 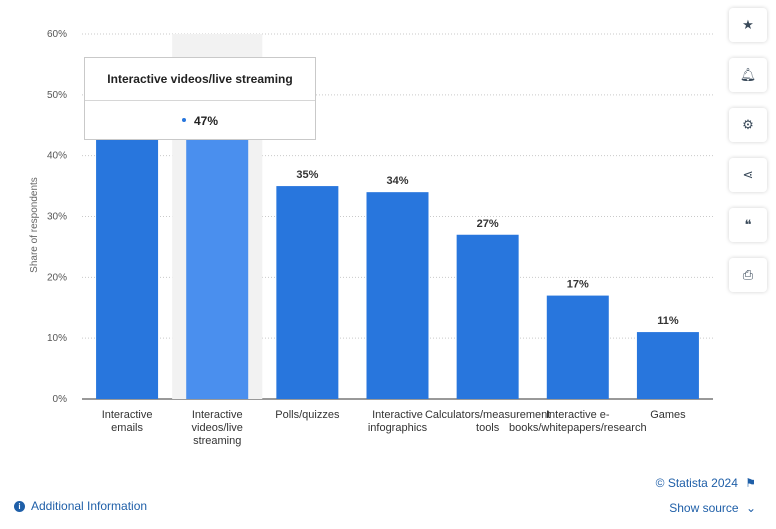 I want to click on y-axis-label: Share of respondents, so click(x=34, y=225).